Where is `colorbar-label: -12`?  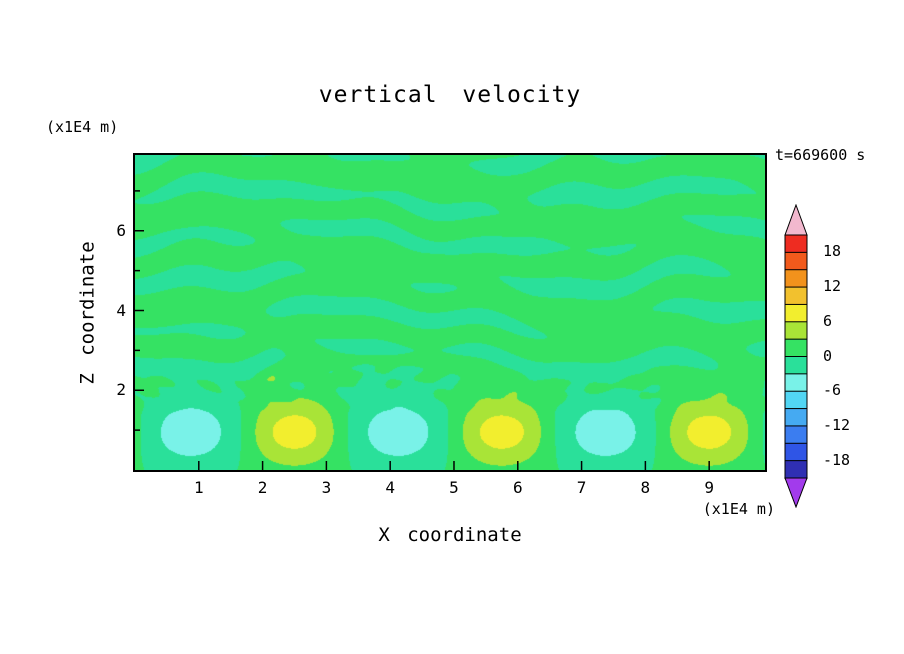
colorbar-label: -12 is located at coordinates (837, 424).